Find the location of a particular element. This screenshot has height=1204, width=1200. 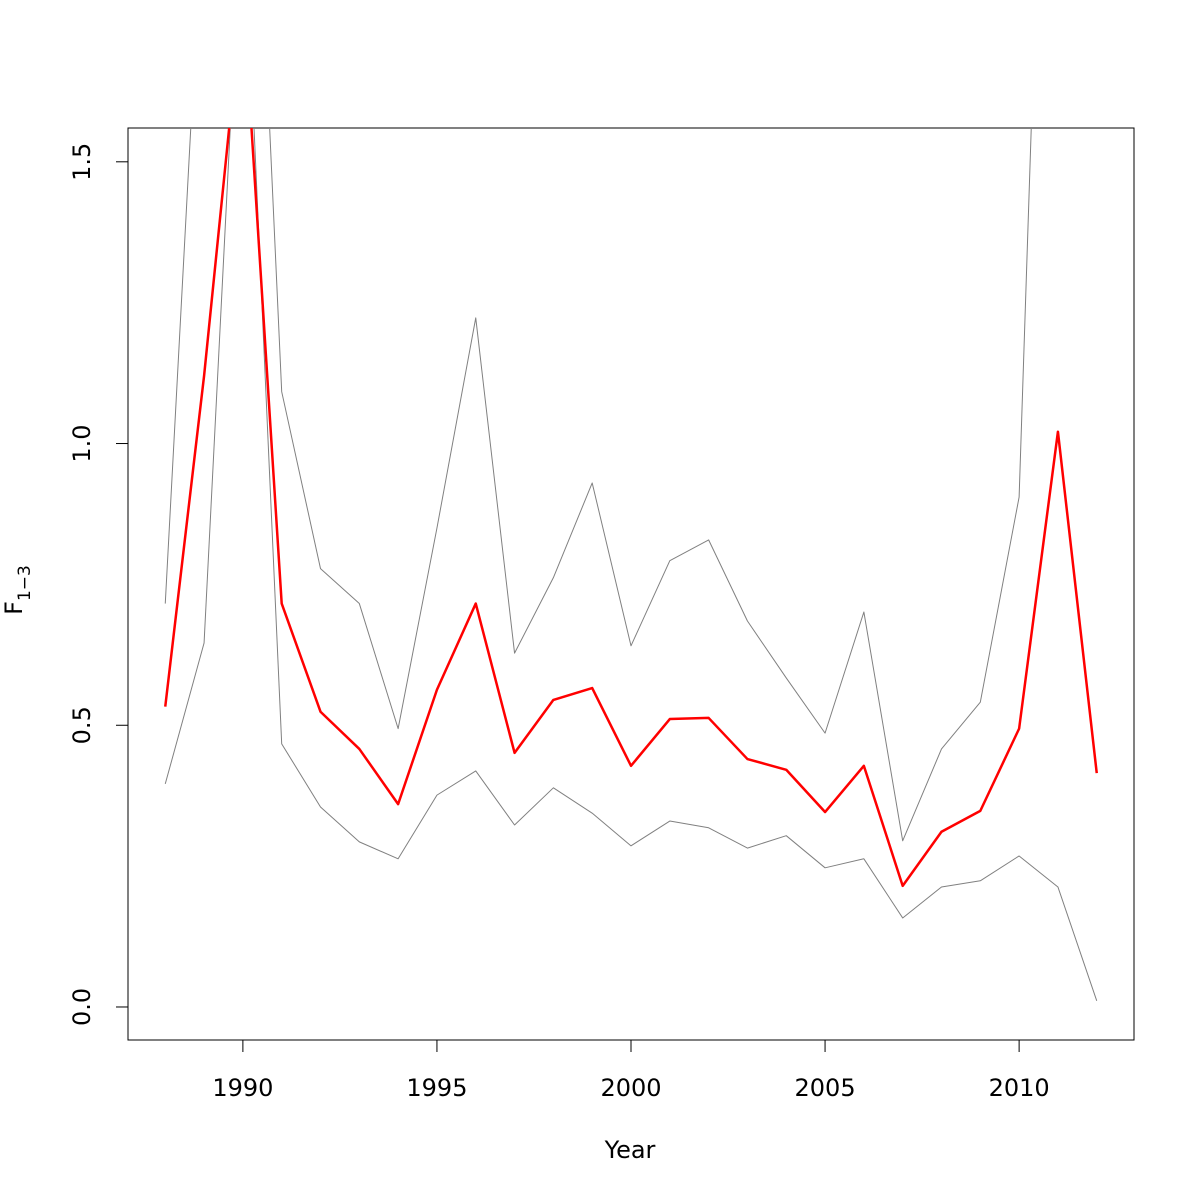

y-axis-label: F1−3 is located at coordinates (17, 590).